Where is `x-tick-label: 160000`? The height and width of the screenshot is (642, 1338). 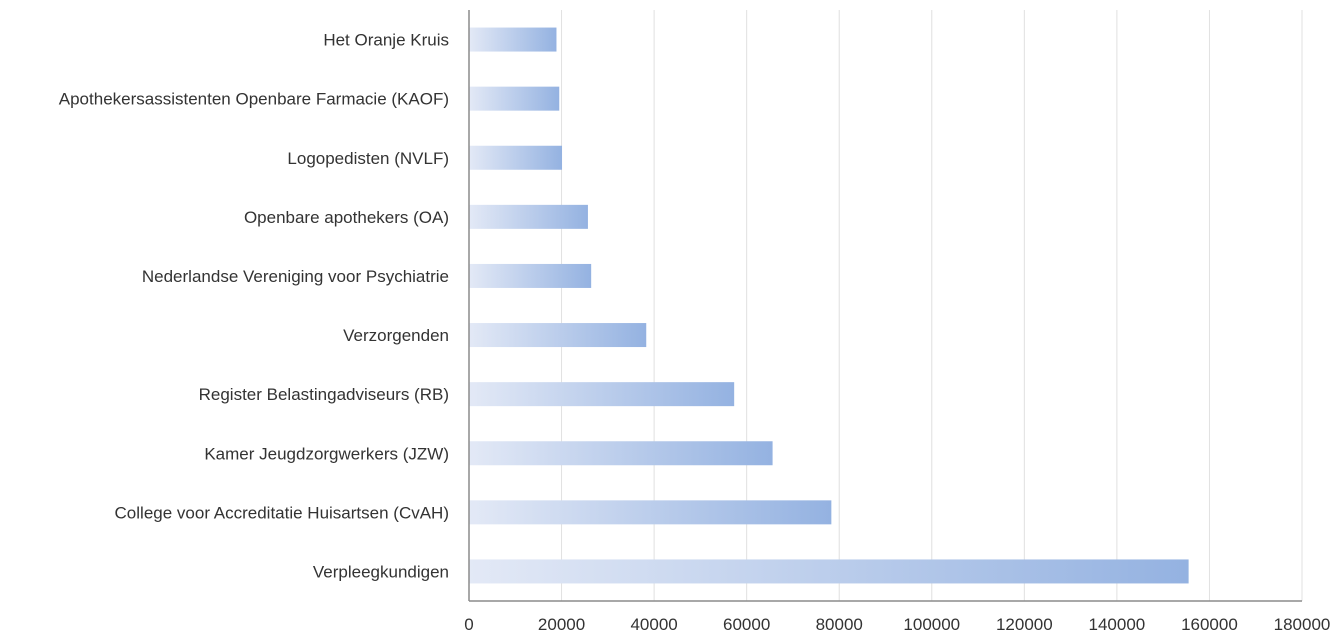
x-tick-label: 160000 is located at coordinates (1209, 624).